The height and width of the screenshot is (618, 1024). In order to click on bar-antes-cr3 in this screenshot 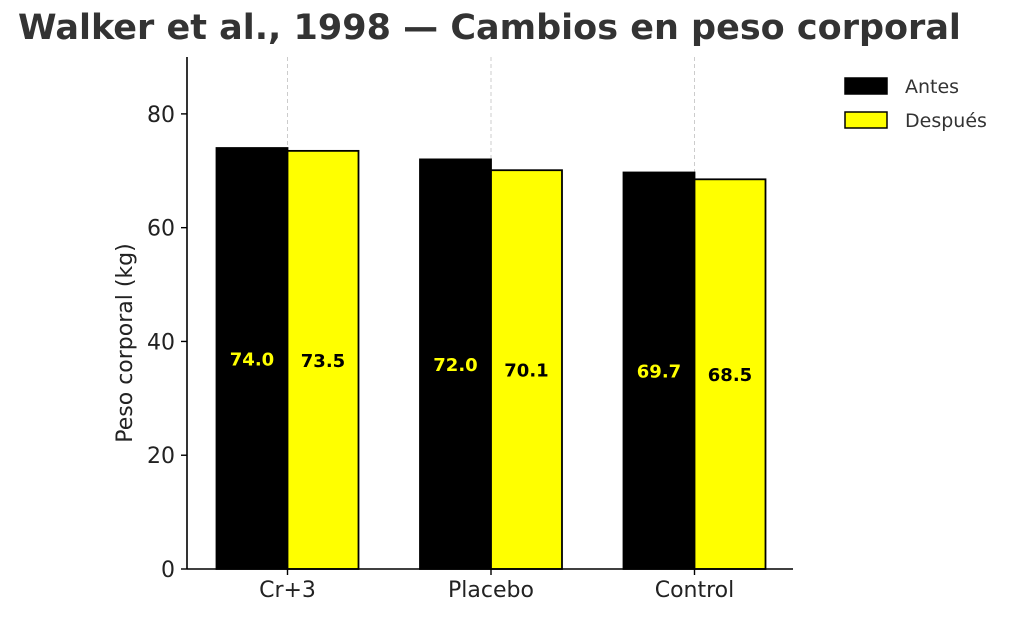, I will do `click(252, 358)`.